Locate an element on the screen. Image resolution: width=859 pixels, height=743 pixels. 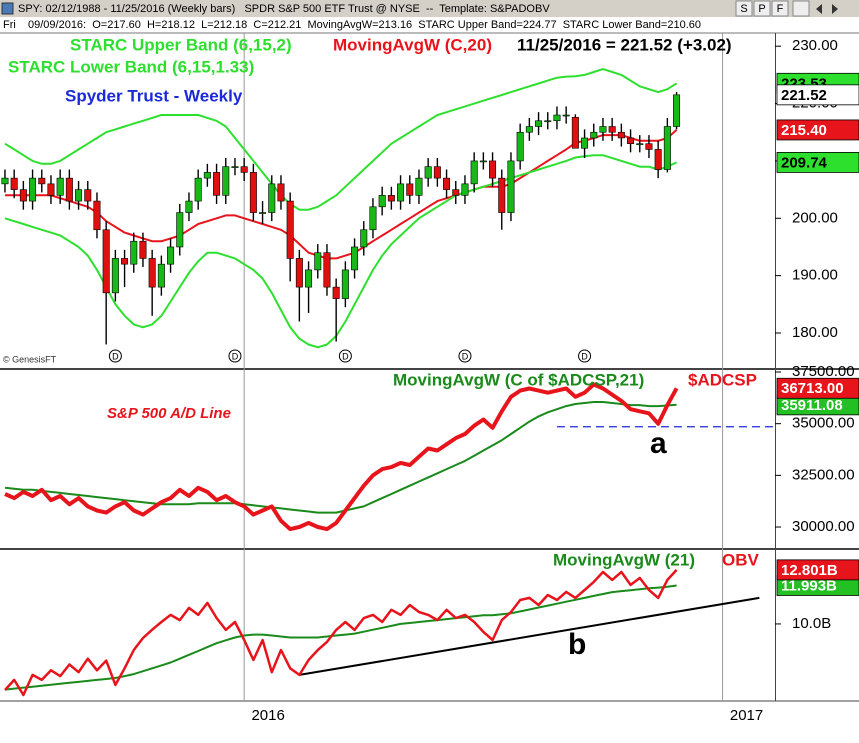
legend-entry: STARC Lower Band (6,15,1.33) is located at coordinates (131, 66).